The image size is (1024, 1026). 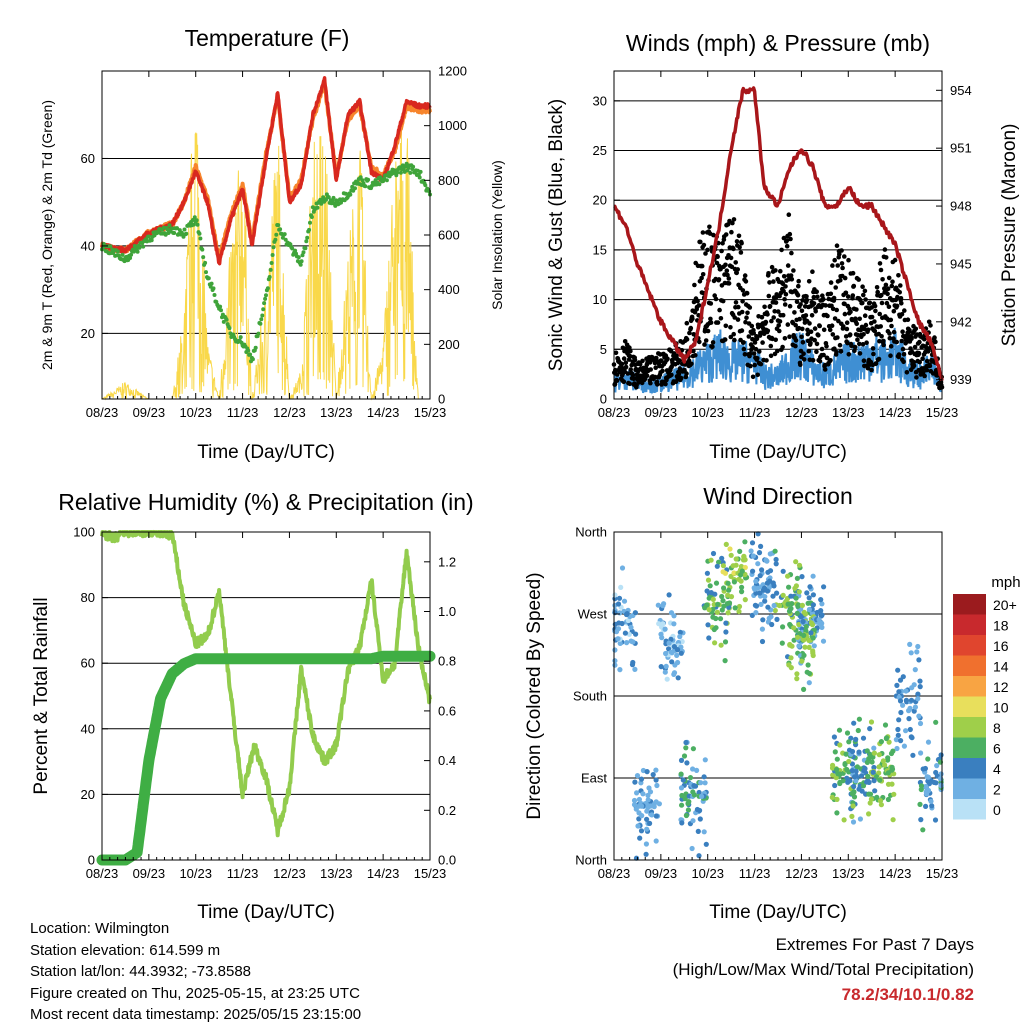 What do you see at coordinates (778, 452) in the screenshot?
I see `wind-xlabel: Time (Day/UTC)` at bounding box center [778, 452].